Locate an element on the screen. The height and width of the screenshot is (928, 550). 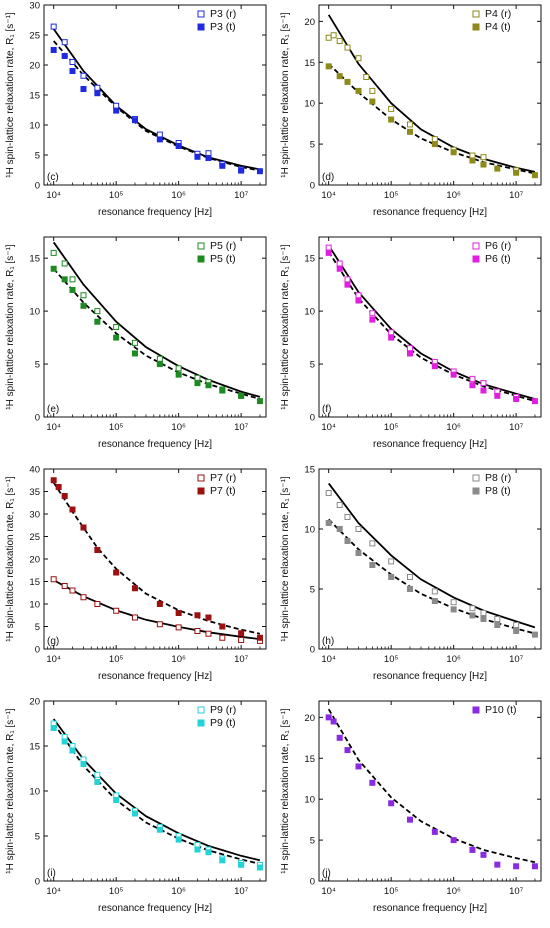
legend-label: P10 (t) is located at coordinates (501, 710).